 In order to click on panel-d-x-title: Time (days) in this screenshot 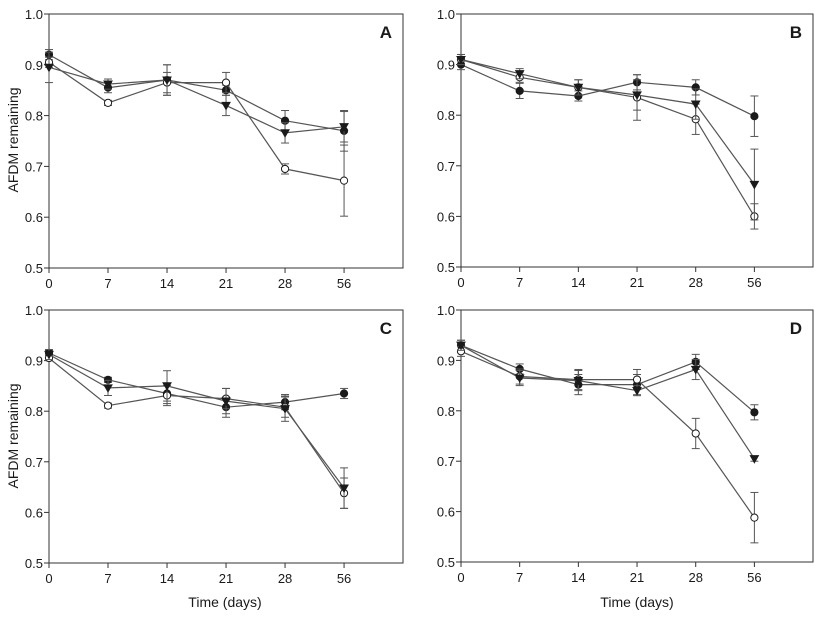, I will do `click(636, 602)`.